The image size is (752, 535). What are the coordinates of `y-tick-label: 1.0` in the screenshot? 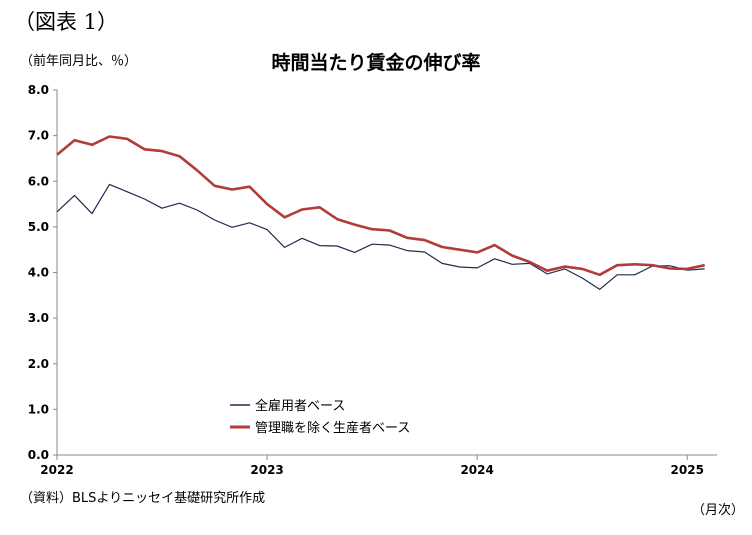 It's located at (38, 409).